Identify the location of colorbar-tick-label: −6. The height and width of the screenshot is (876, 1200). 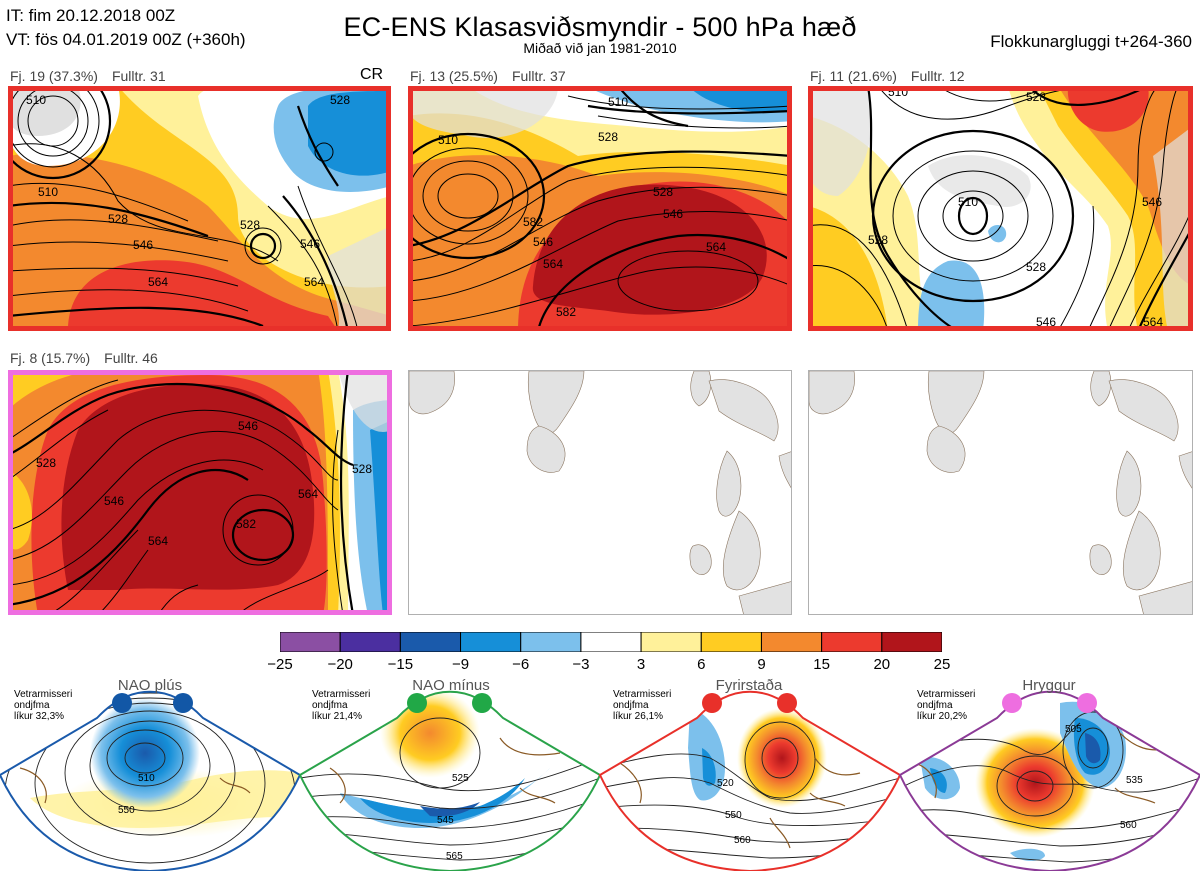
(521, 664).